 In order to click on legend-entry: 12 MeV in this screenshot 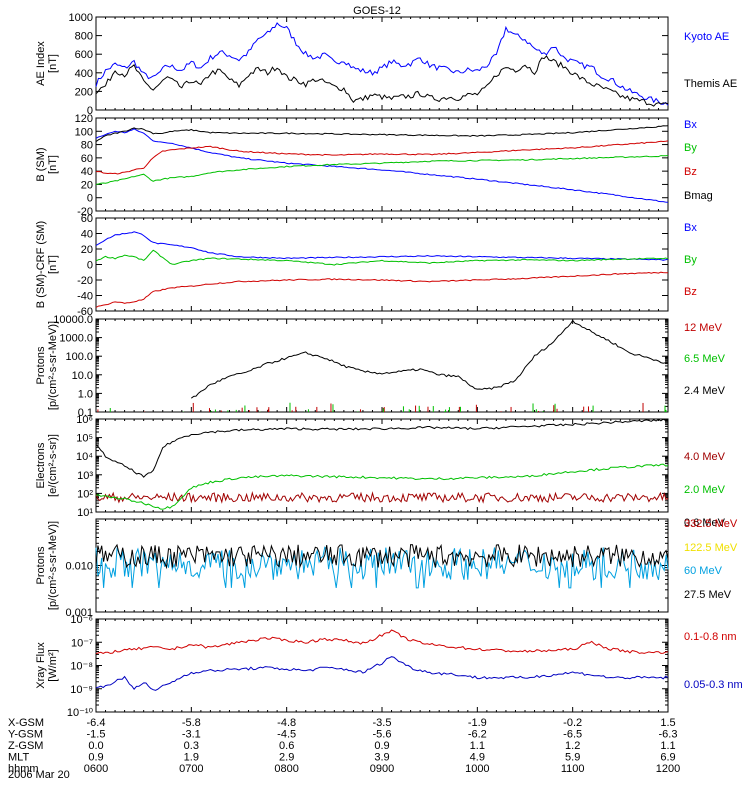, I will do `click(703, 328)`.